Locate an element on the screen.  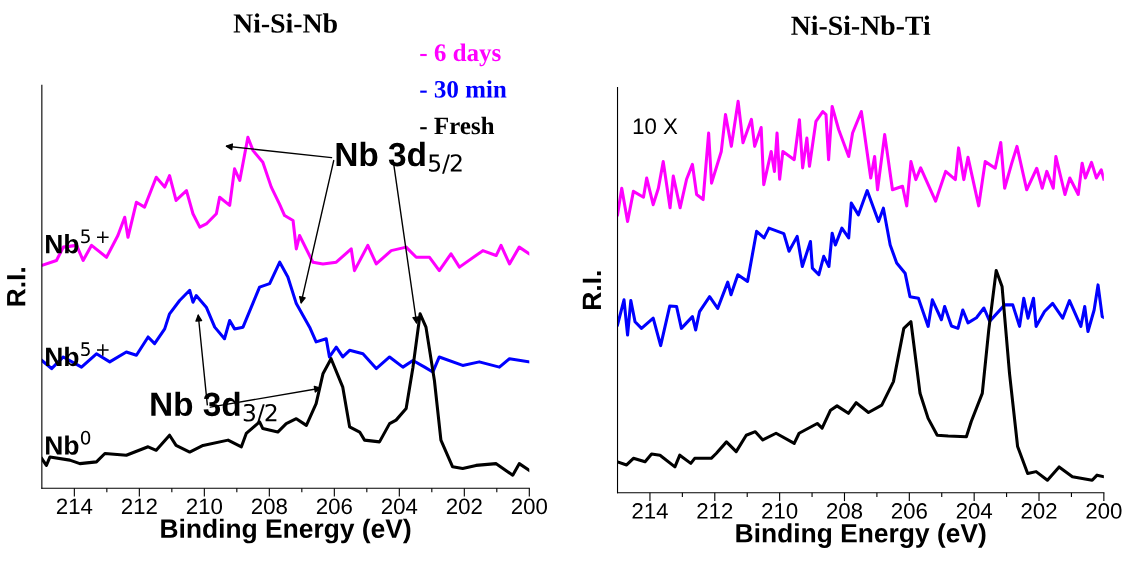
text: - 6 days is located at coordinates (460, 55).